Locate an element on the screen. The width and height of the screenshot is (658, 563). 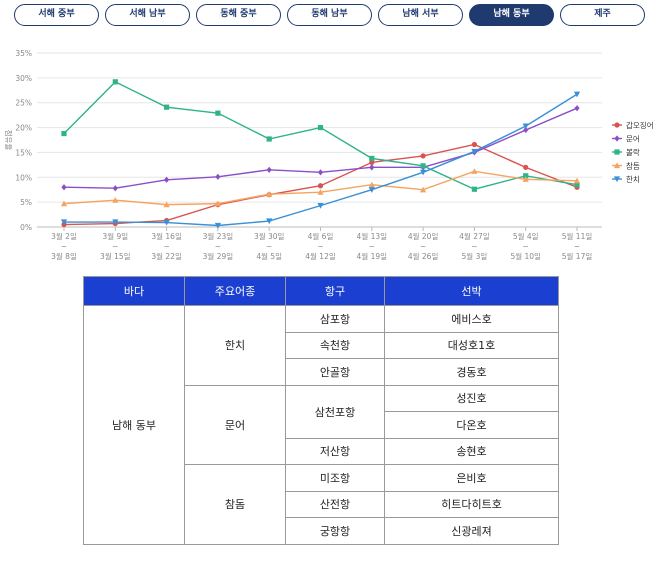
legend-label: 갑오징어 is located at coordinates (640, 125).